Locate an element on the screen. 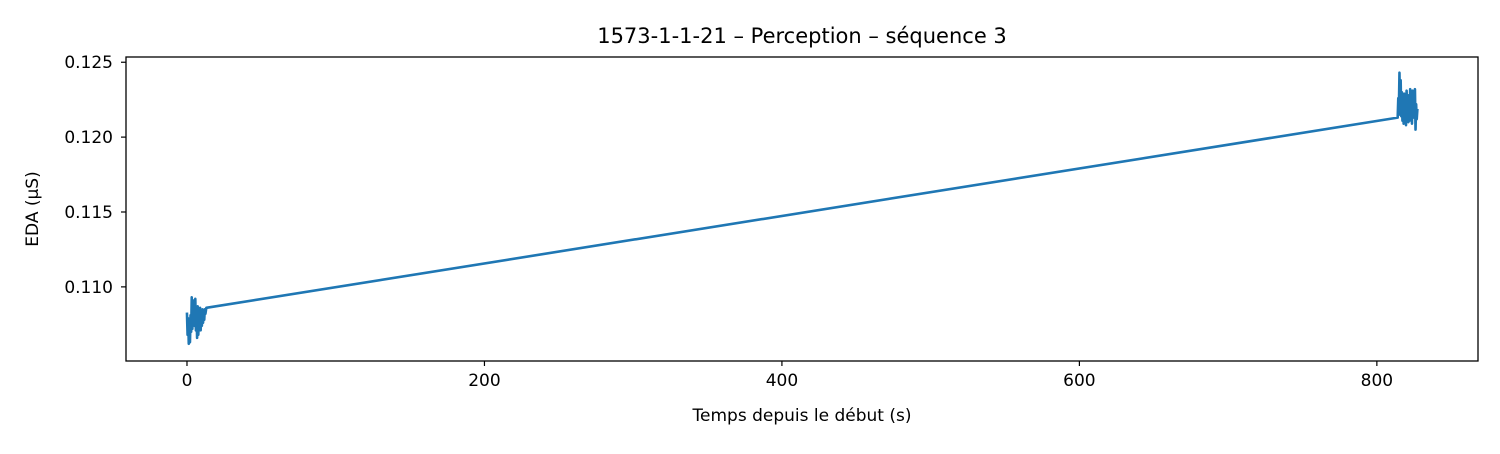  x-tick-label: 400 is located at coordinates (782, 381).